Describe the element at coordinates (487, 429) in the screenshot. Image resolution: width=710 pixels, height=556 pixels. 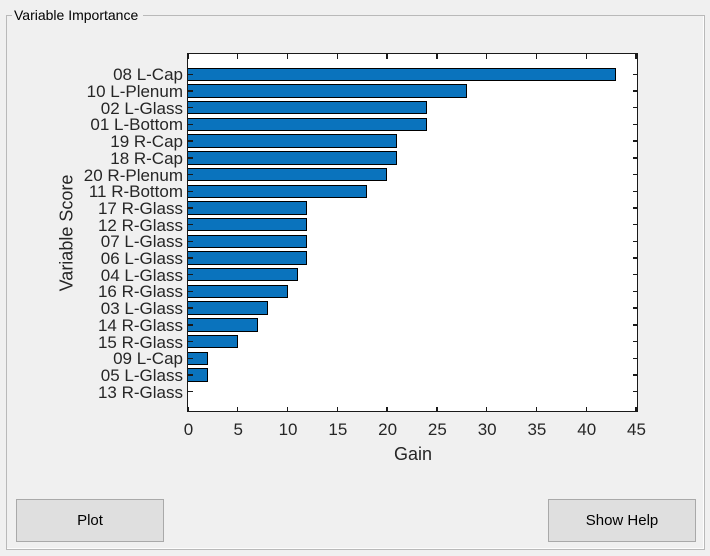
I see `x-tick-label: 30` at that location.